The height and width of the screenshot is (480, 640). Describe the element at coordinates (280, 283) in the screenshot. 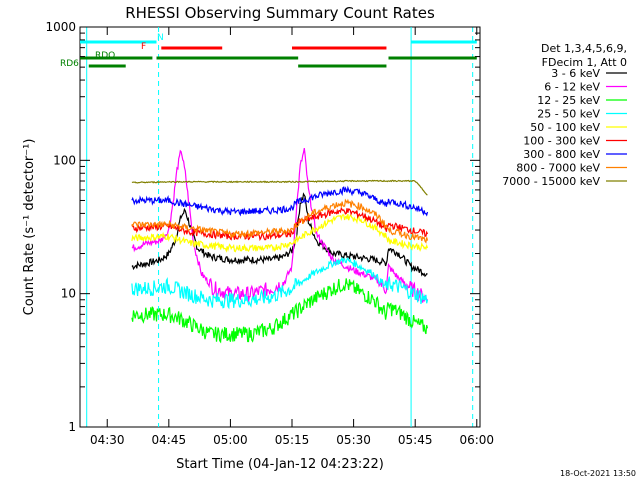

I see `series-line-25-50-kev` at that location.